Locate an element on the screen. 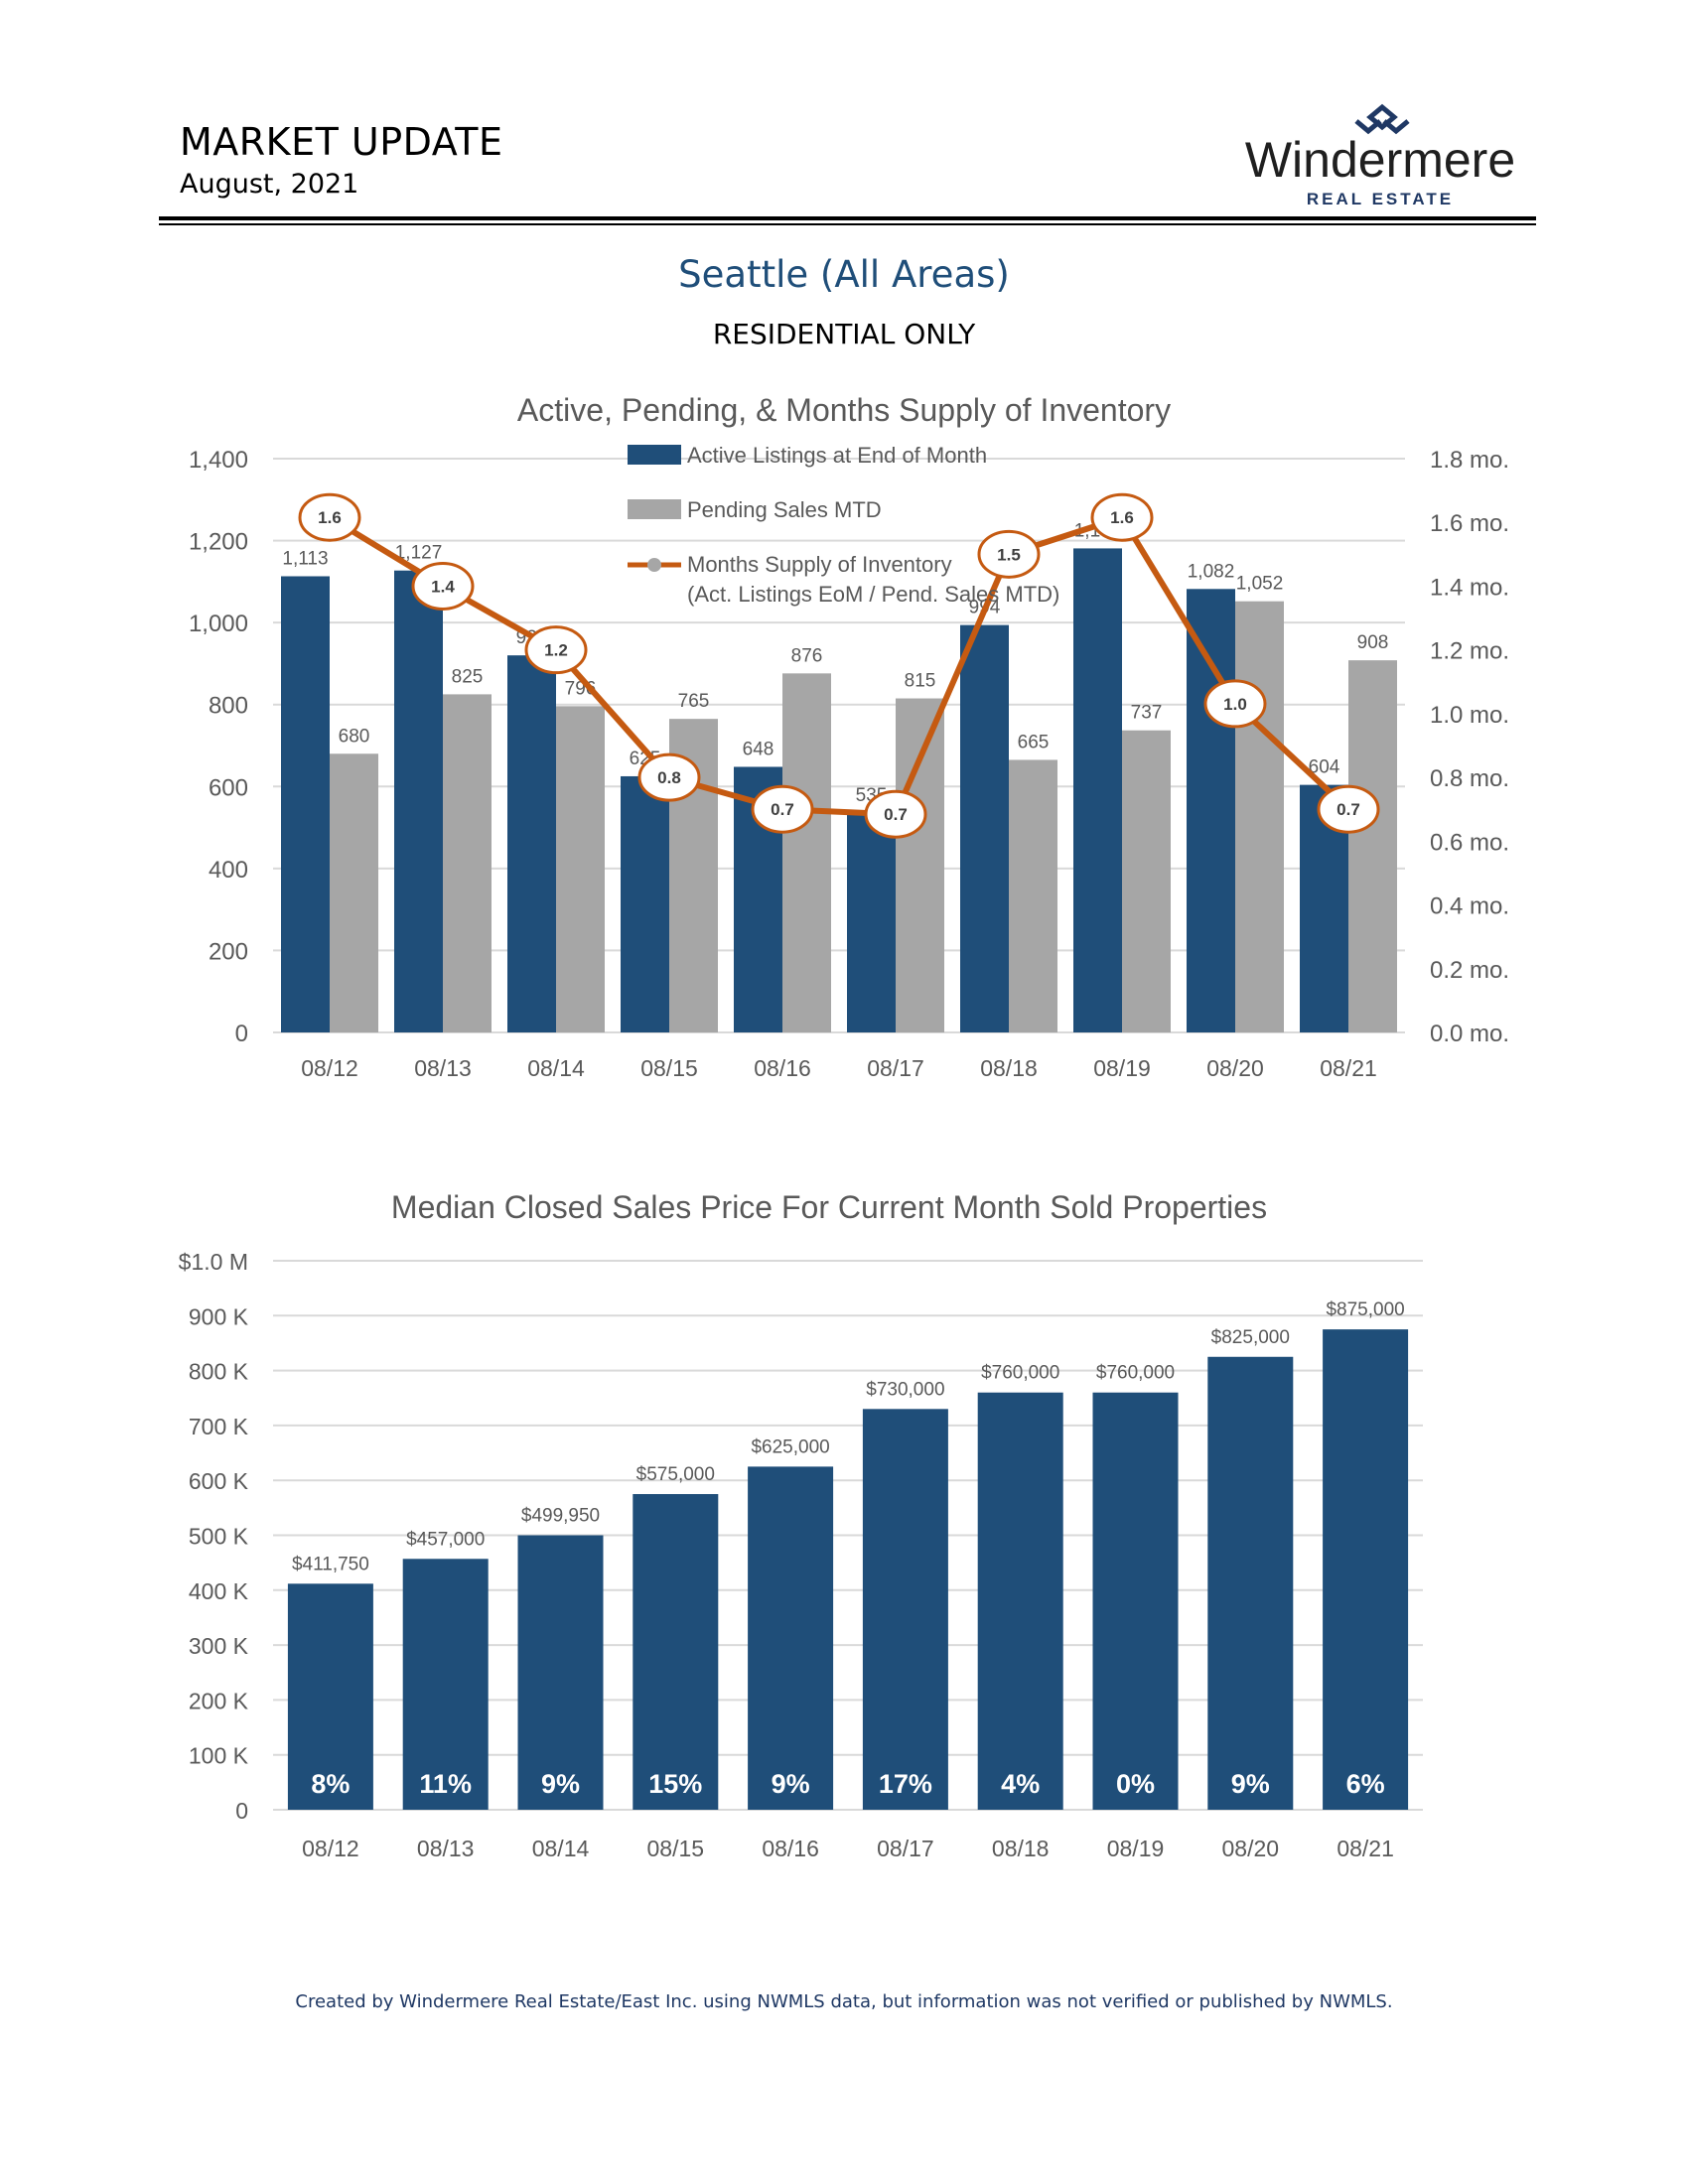 Image resolution: width=1688 pixels, height=2184 pixels. active-value-label: 1,127 is located at coordinates (419, 553).